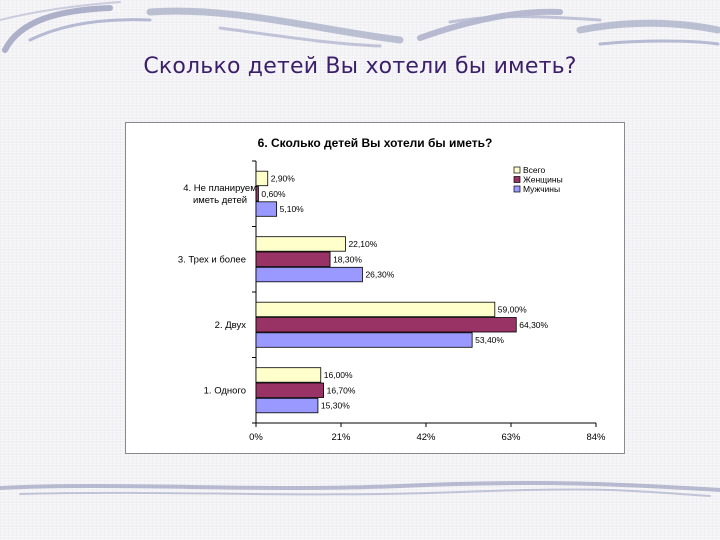  Describe the element at coordinates (283, 178) in the screenshot. I see `value-label: 2,90%` at that location.